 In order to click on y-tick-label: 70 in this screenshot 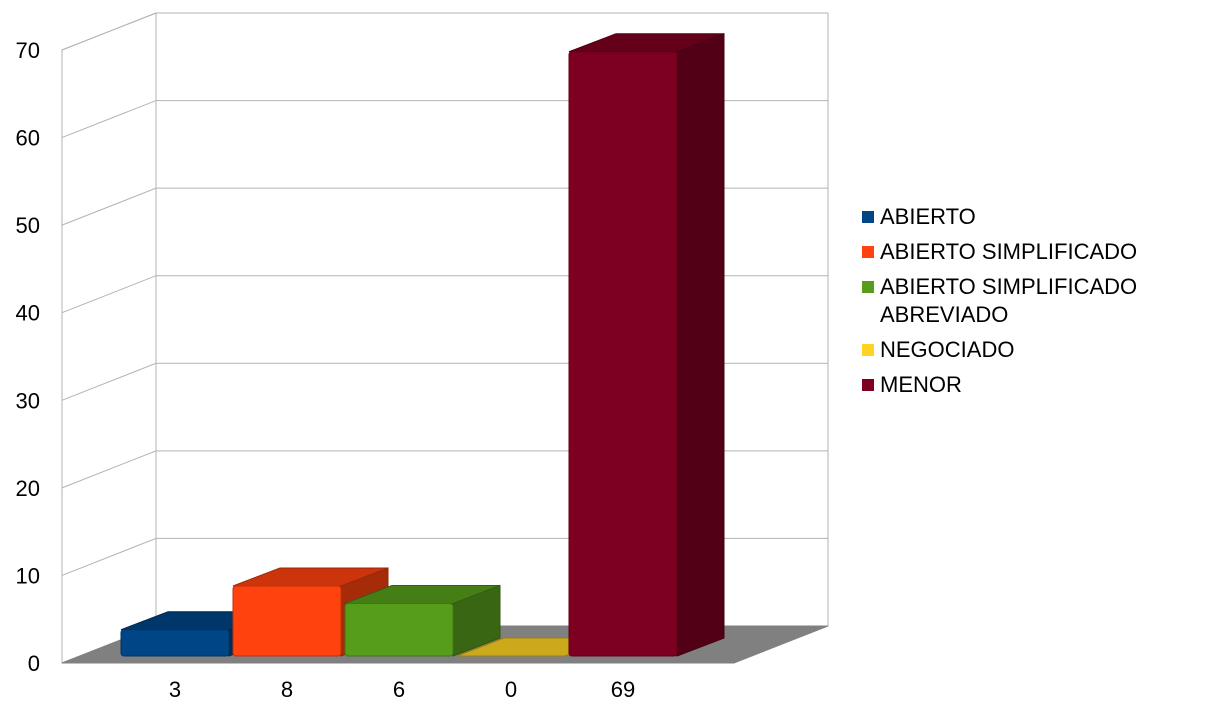, I will do `click(28, 50)`.